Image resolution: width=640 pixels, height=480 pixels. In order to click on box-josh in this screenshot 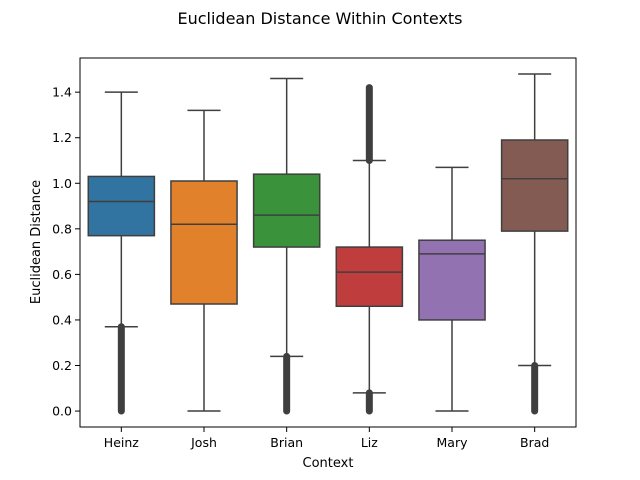, I will do `click(204, 260)`.